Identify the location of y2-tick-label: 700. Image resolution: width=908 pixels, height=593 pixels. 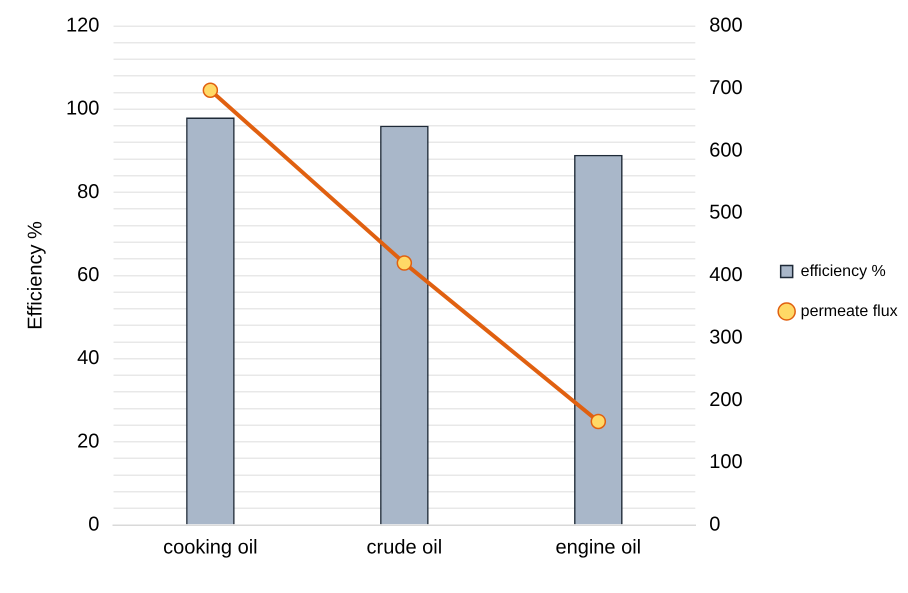
(726, 87).